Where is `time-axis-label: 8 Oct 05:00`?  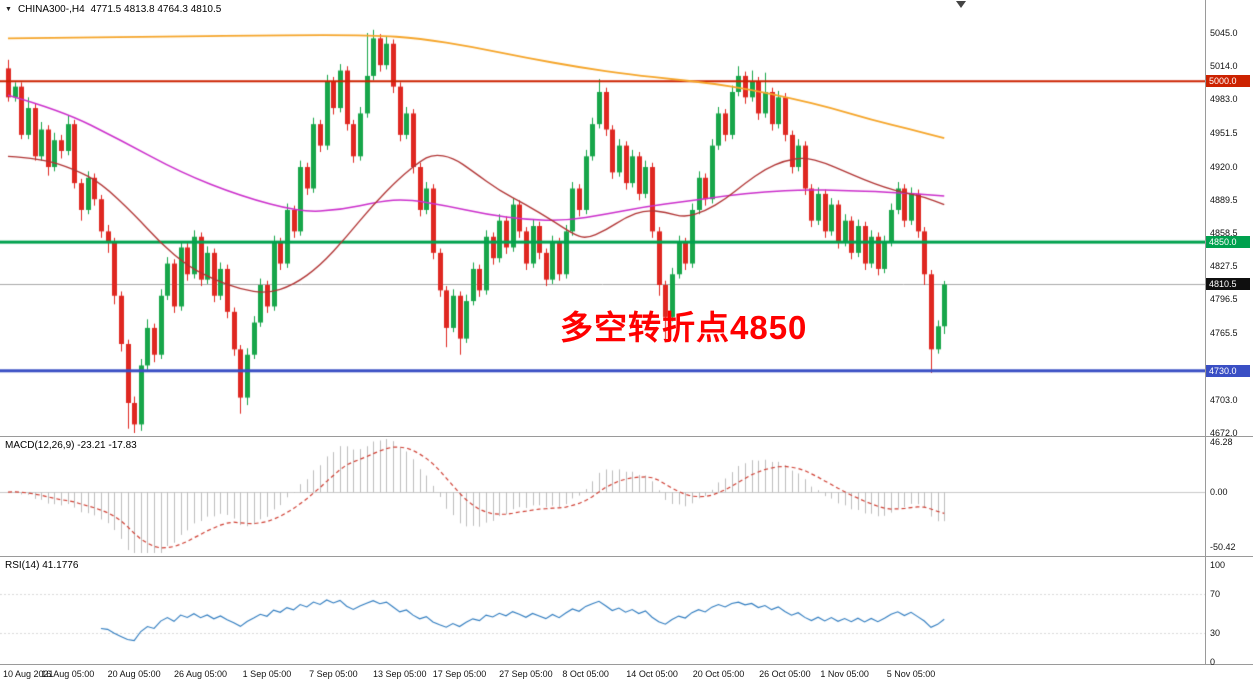 time-axis-label: 8 Oct 05:00 is located at coordinates (585, 674).